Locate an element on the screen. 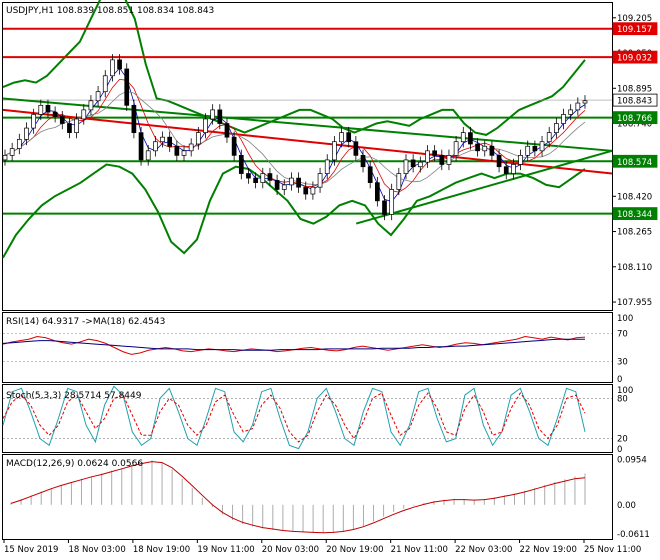 The height and width of the screenshot is (560, 660). x-tick-label: 15 Nov 2019 is located at coordinates (31, 550).